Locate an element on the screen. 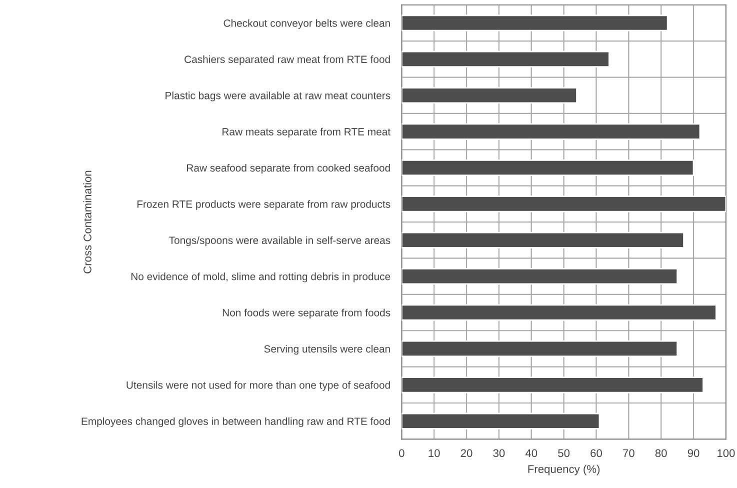 The image size is (737, 488). y-tick-label: Cashiers separated raw meat from RTE food is located at coordinates (287, 60).